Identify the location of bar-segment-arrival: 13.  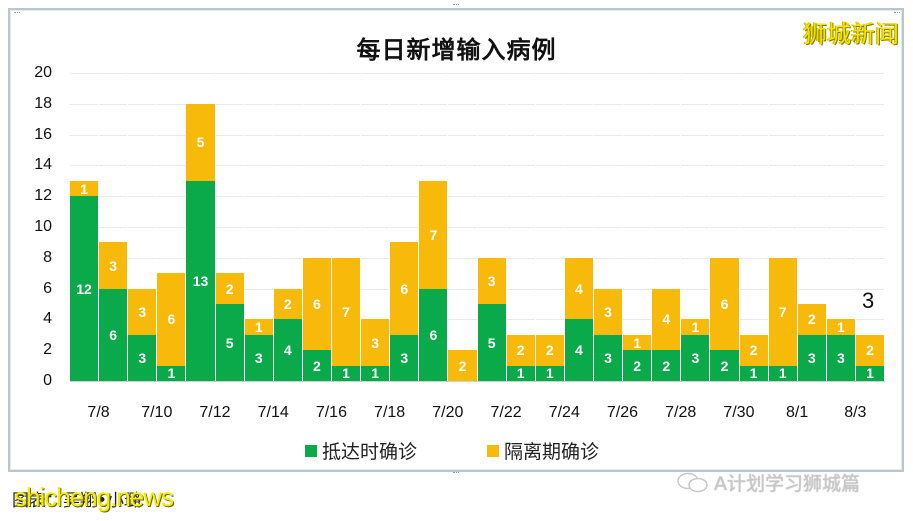
(200, 280).